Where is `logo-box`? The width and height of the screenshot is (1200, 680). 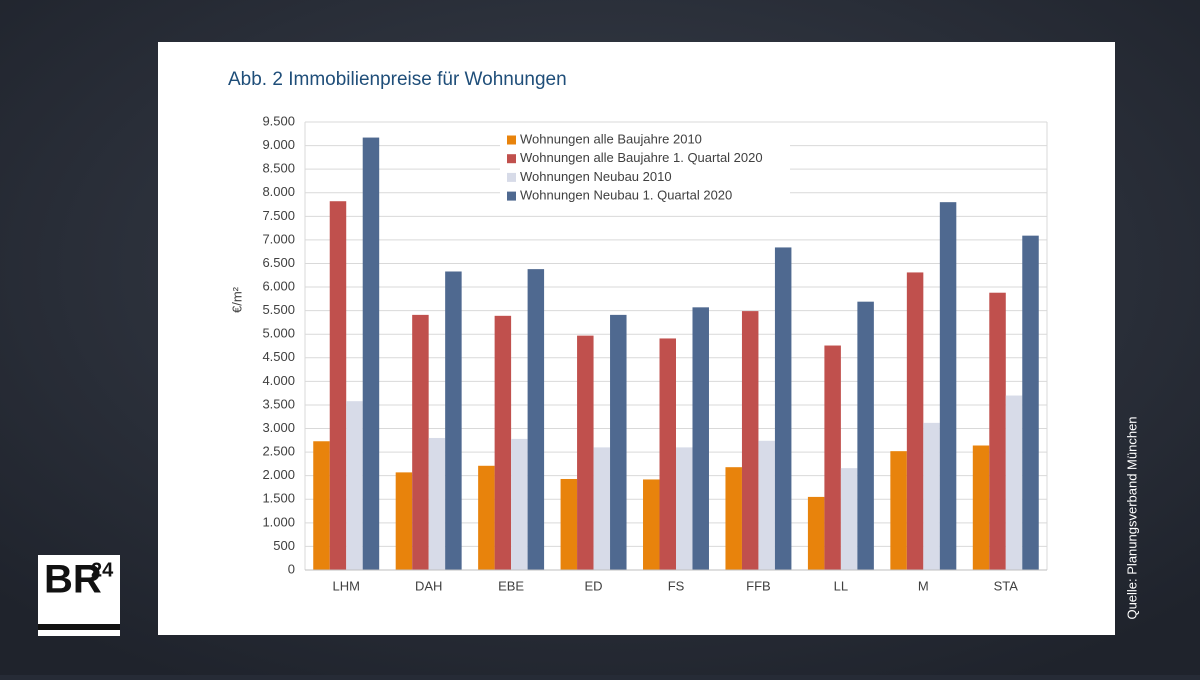
logo-box is located at coordinates (79, 595).